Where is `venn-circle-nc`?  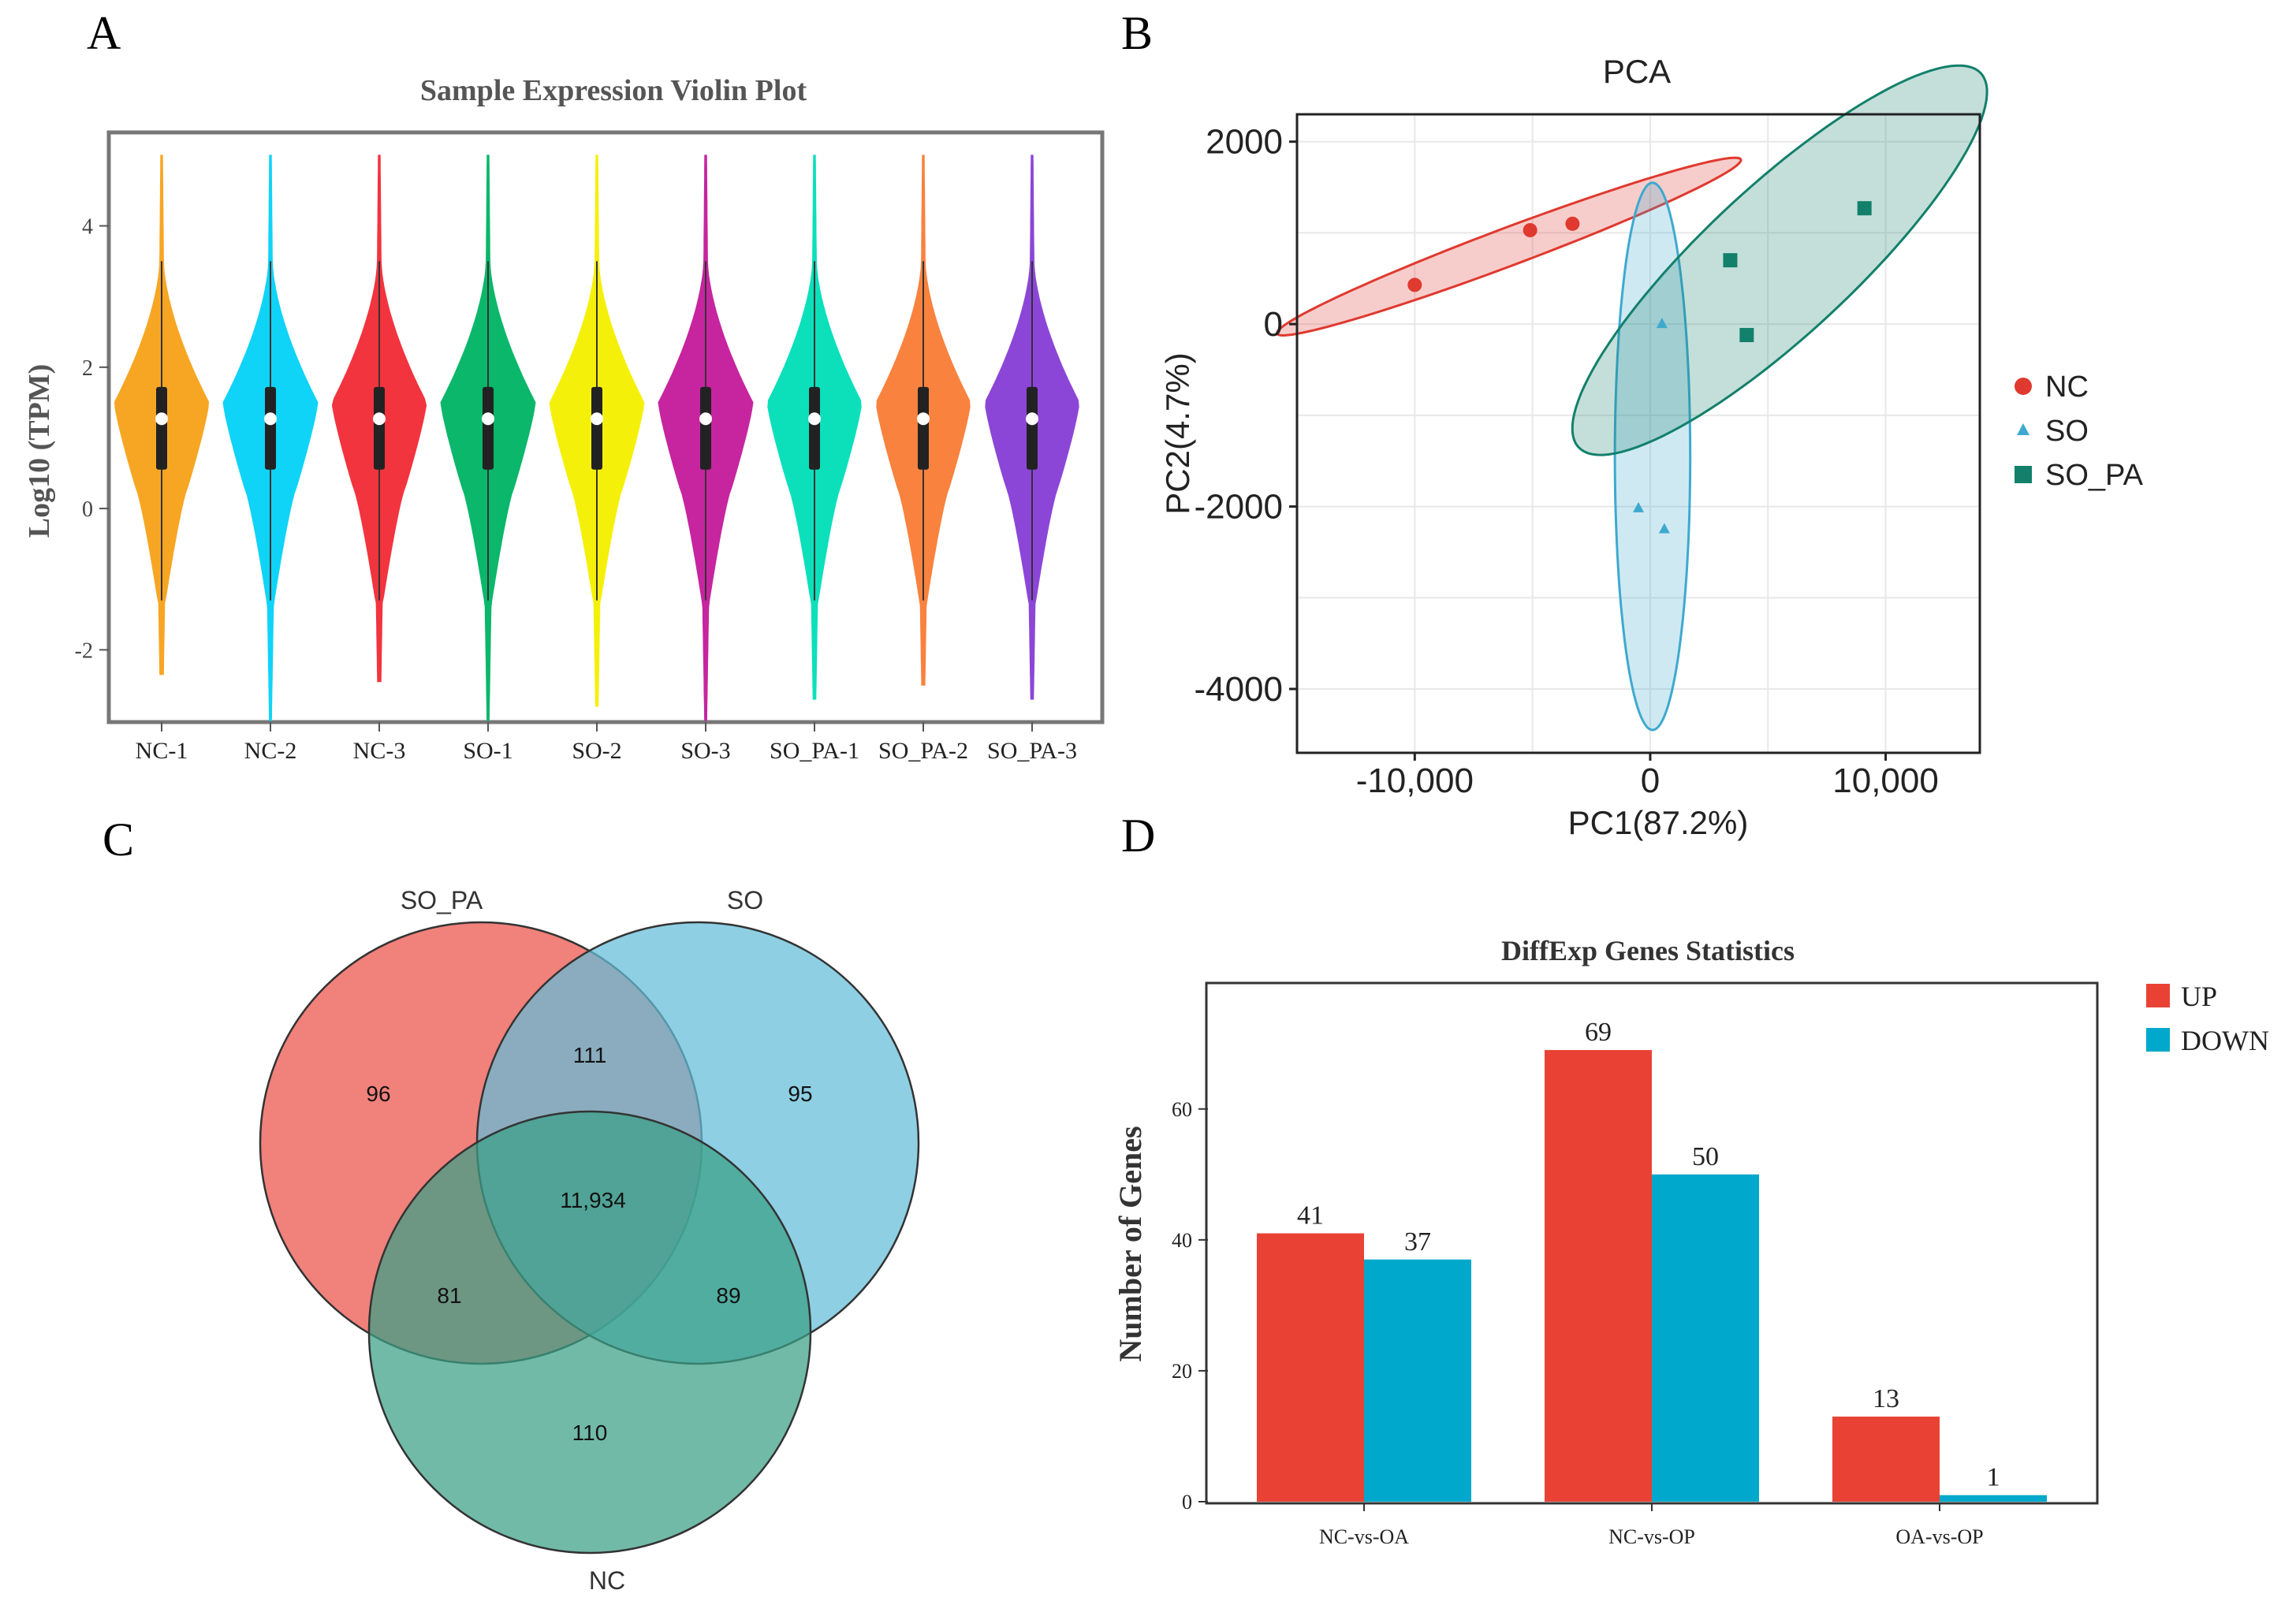
venn-circle-nc is located at coordinates (589, 1332).